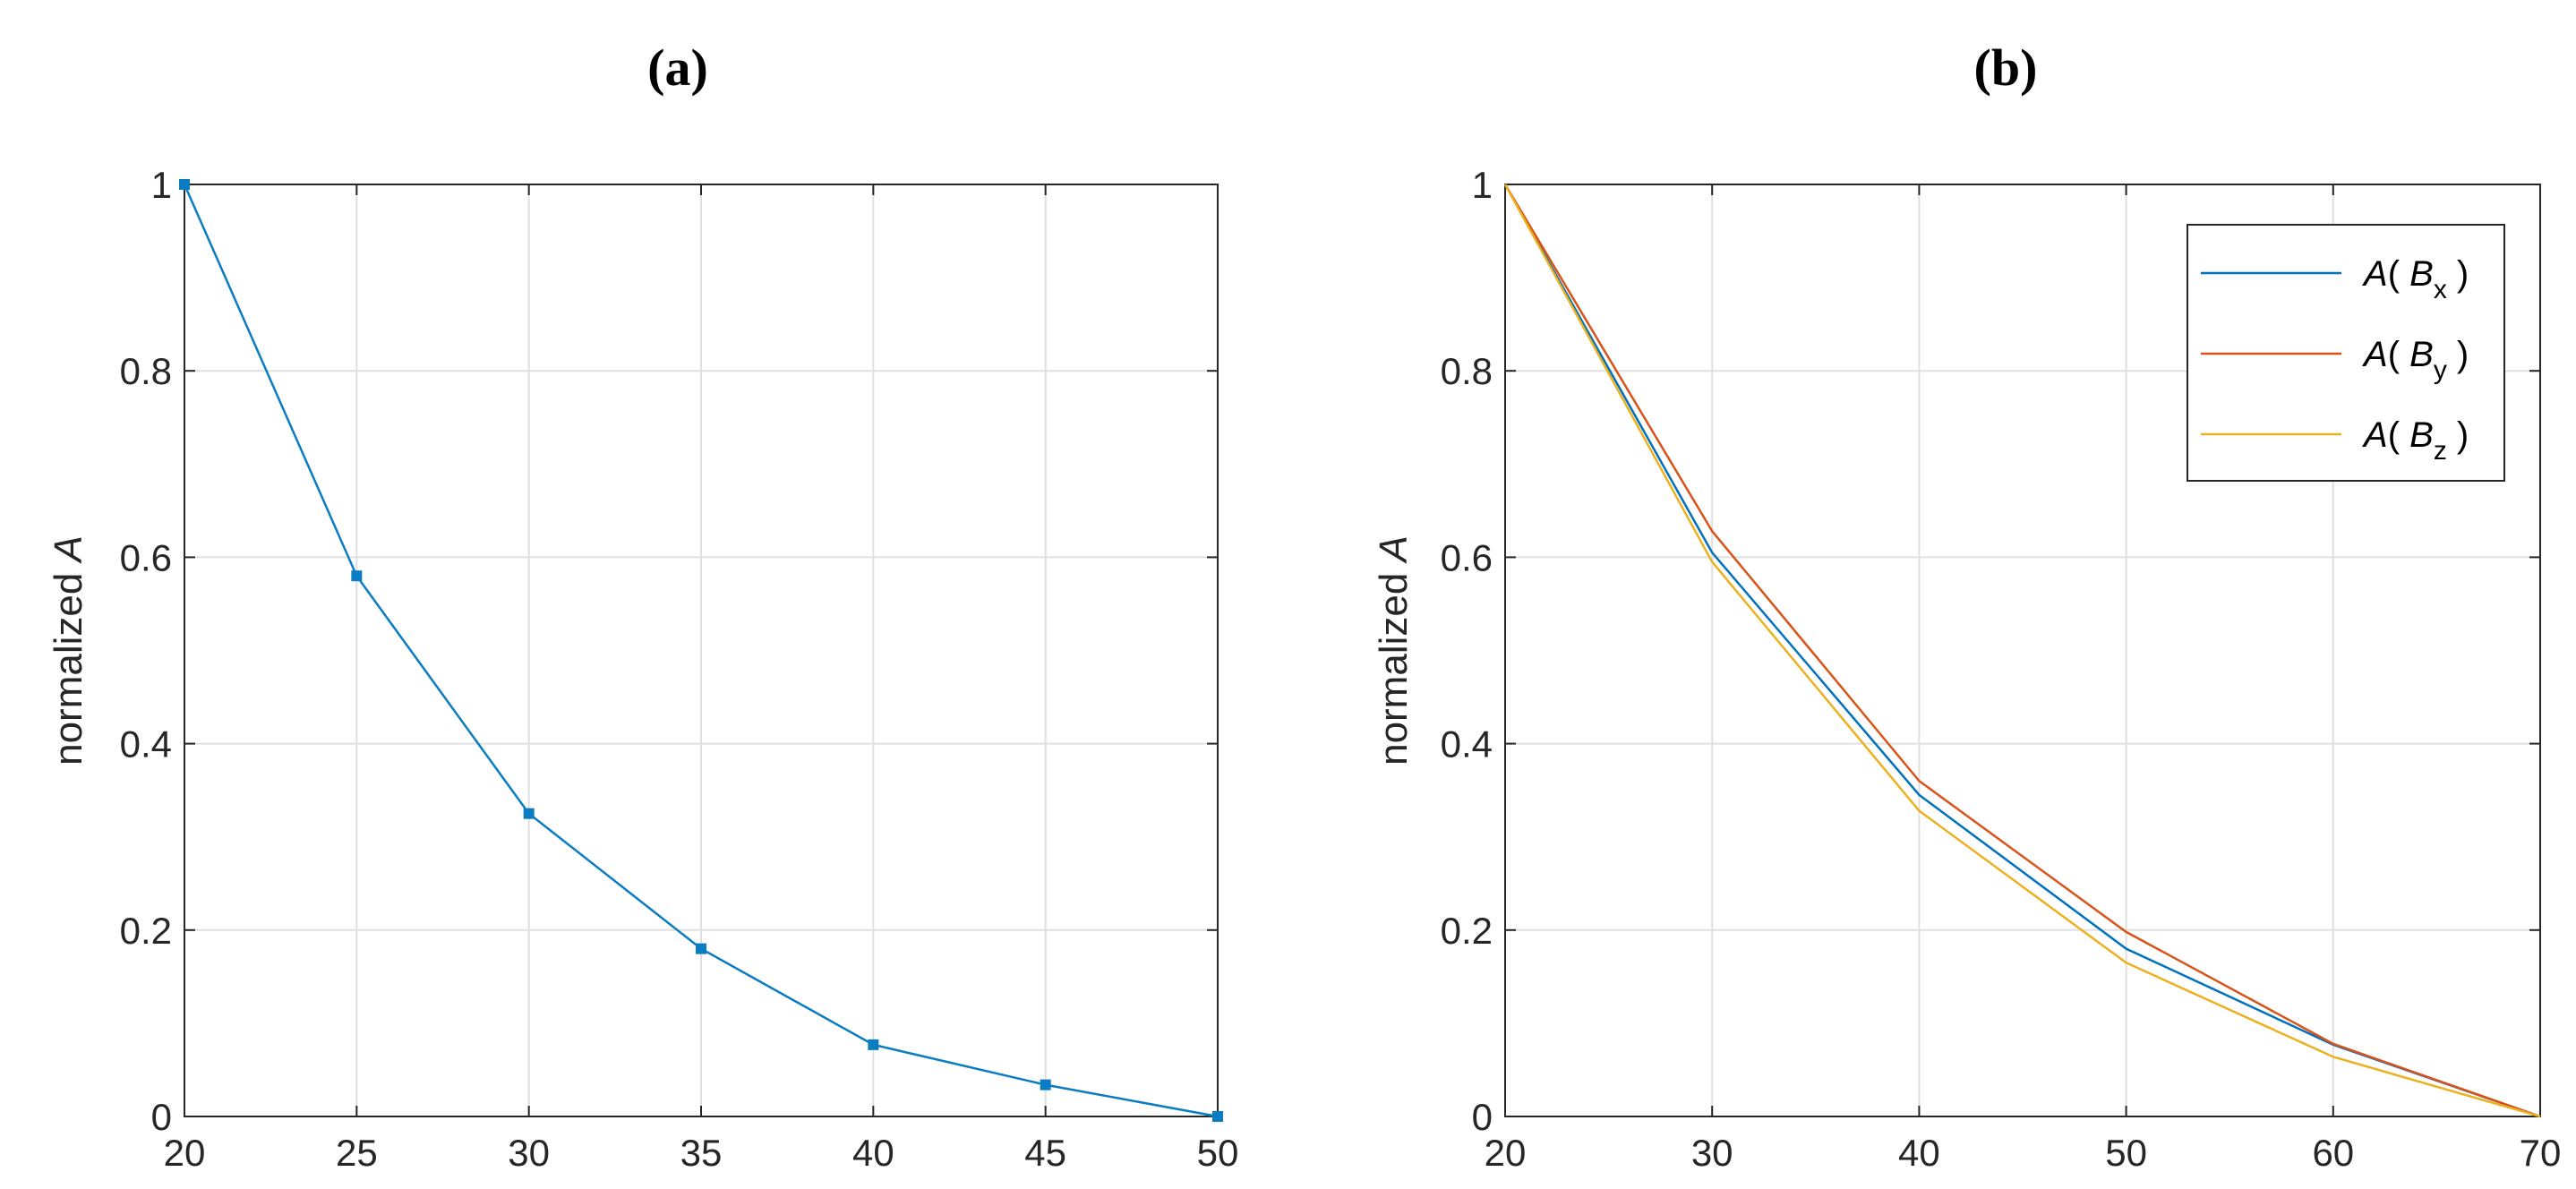 The height and width of the screenshot is (1189, 2576). What do you see at coordinates (357, 1153) in the screenshot?
I see `x-tick-label: 25` at bounding box center [357, 1153].